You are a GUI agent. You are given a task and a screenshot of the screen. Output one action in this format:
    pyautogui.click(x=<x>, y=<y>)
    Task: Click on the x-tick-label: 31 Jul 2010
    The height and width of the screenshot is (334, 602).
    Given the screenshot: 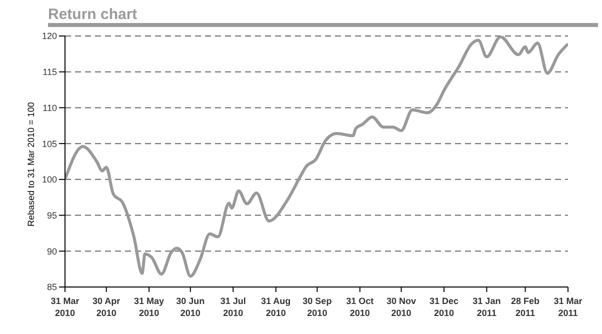 What is the action you would take?
    pyautogui.click(x=233, y=307)
    